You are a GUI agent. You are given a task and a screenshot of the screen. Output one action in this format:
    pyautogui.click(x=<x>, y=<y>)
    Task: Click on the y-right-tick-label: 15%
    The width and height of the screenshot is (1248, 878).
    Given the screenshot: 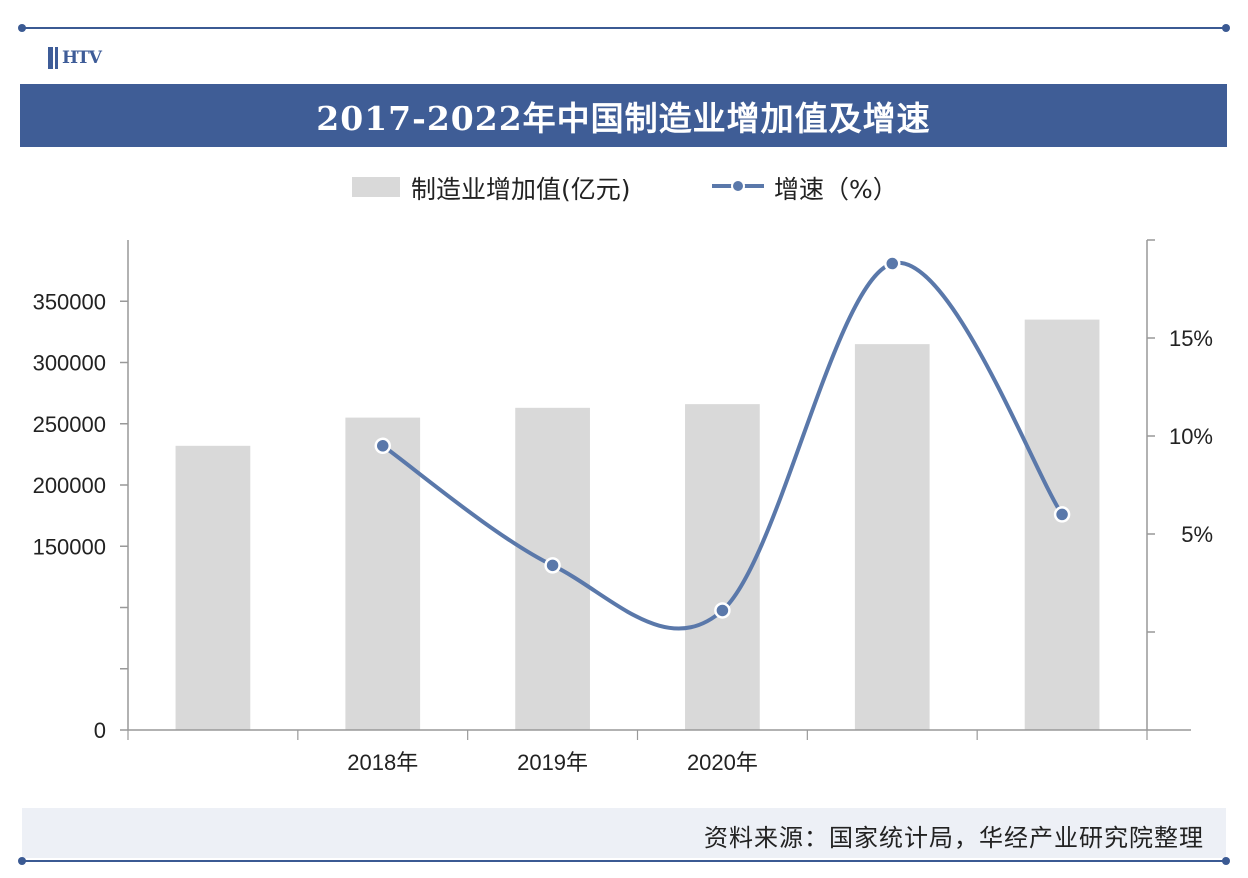 What is the action you would take?
    pyautogui.click(x=1191, y=338)
    